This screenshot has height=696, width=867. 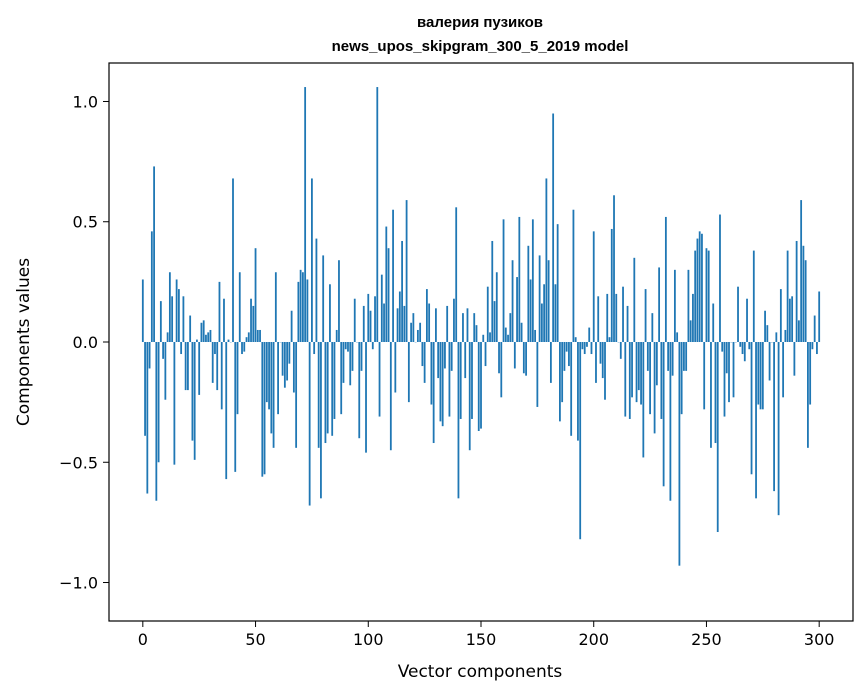 What do you see at coordinates (819, 639) in the screenshot?
I see `x-tick-label: 300` at bounding box center [819, 639].